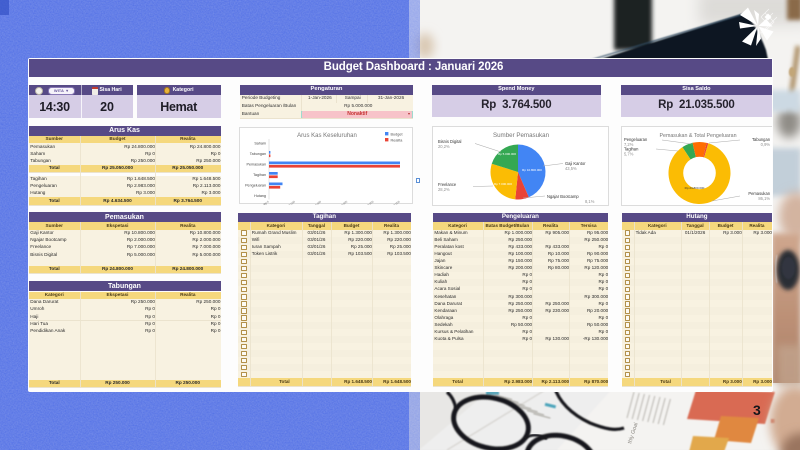  What do you see at coordinates (396, 140) in the screenshot?
I see `svg-text: Realita` at bounding box center [396, 140].